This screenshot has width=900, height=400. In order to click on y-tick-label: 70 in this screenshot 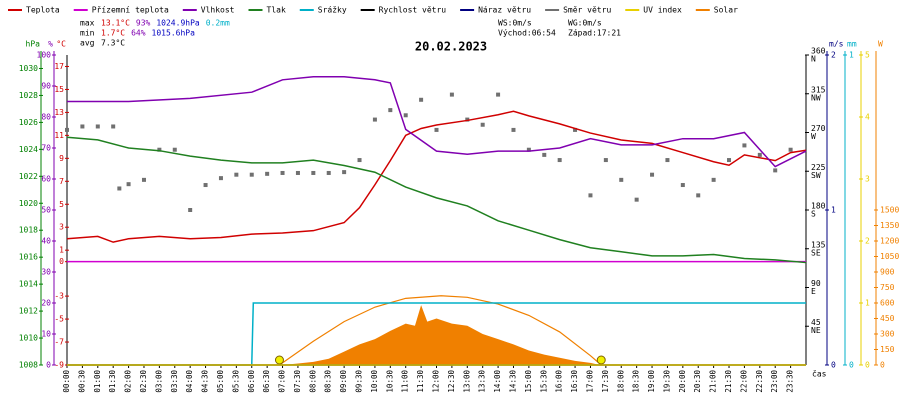, I will do `click(46, 148)`.